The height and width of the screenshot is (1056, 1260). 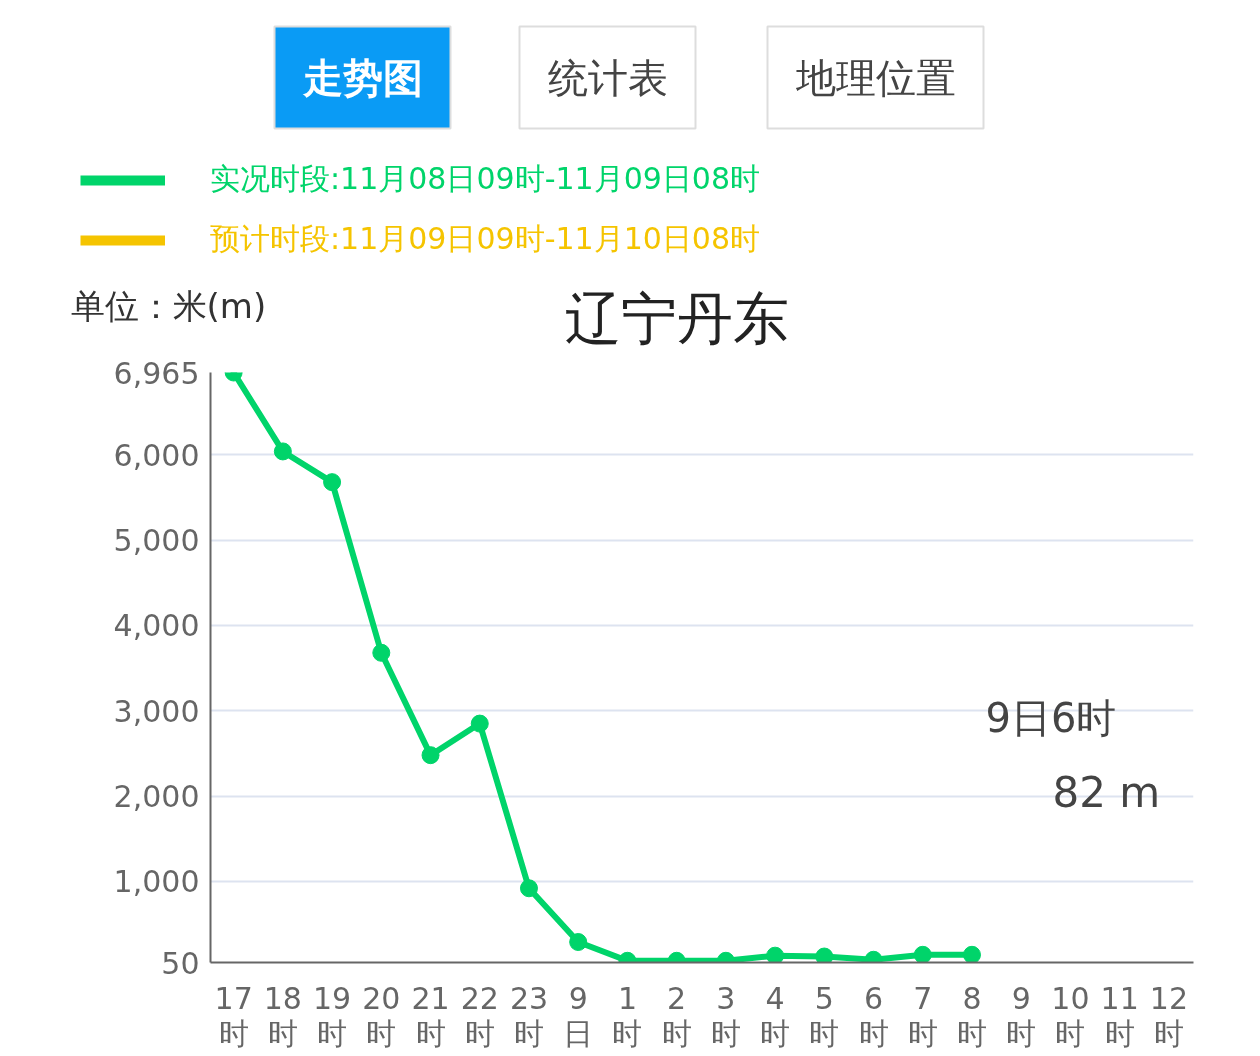 I want to click on x-tick-label: 17时, so click(x=233, y=1015).